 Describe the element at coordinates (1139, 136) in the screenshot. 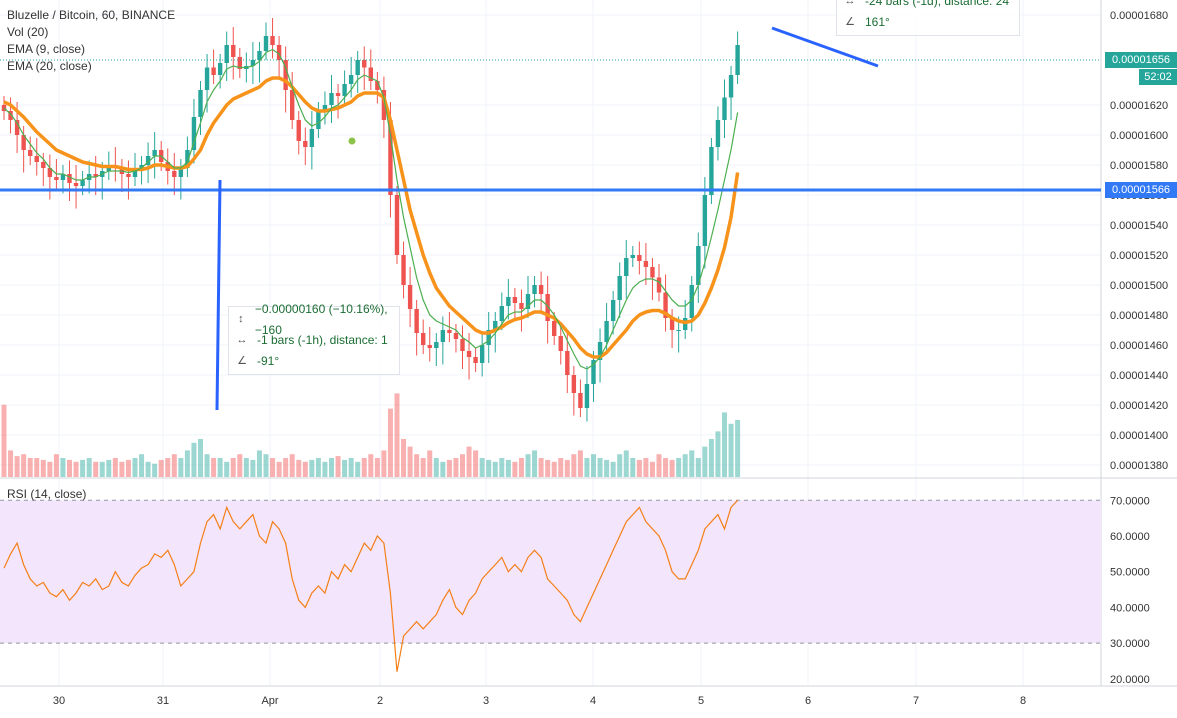

I see `price-tick-label: 0.00001600` at that location.